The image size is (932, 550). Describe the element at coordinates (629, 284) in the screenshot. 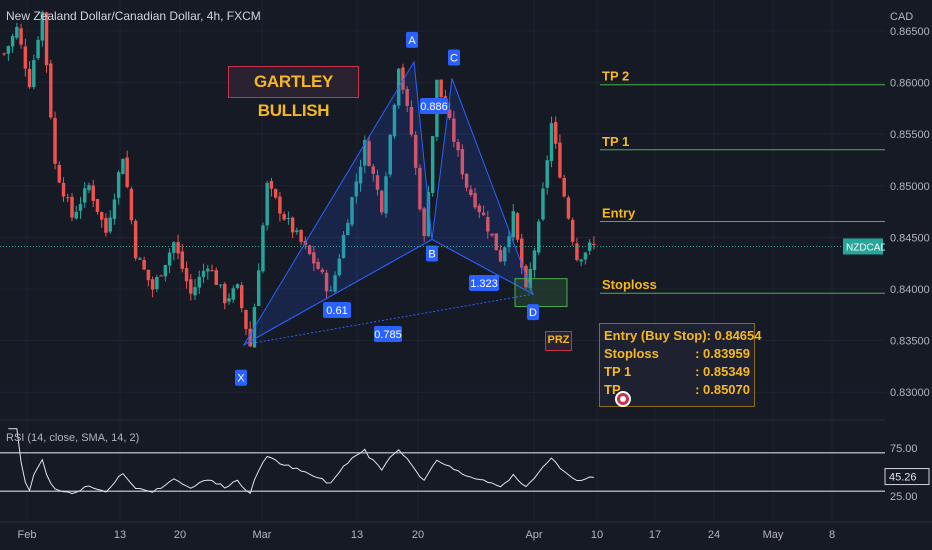

I see `level-label-3: Stoploss` at that location.